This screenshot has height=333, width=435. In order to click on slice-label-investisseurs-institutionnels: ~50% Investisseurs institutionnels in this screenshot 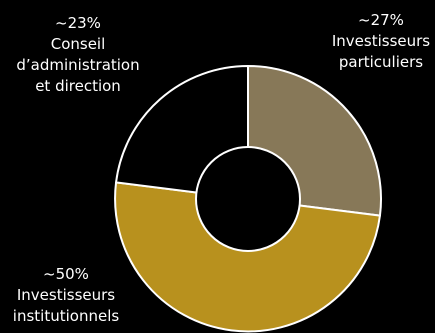, I will do `click(66, 295)`.